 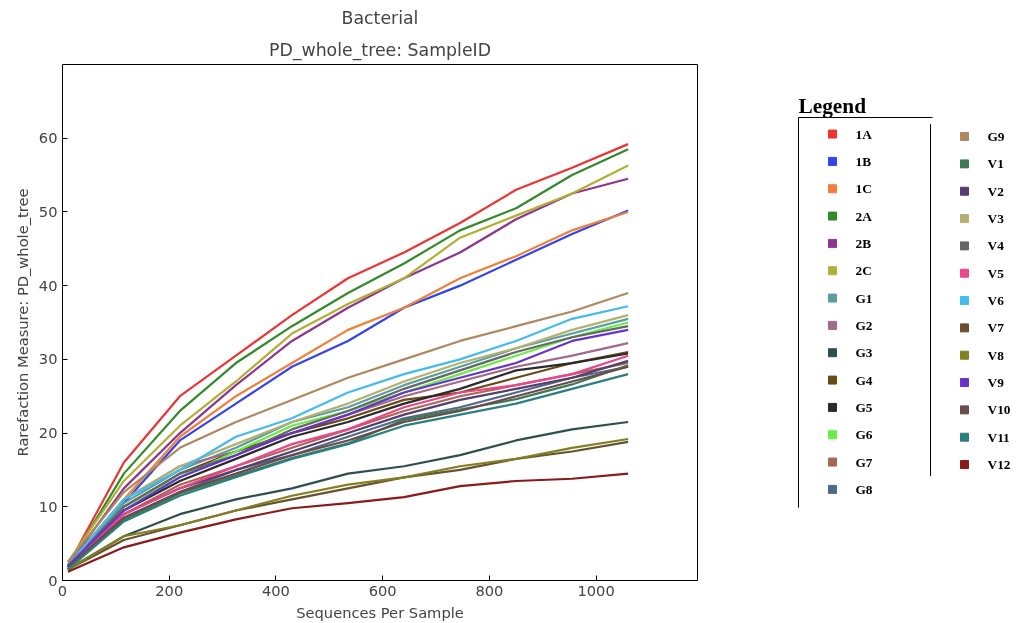 I want to click on x-tick-label: 400, so click(x=275, y=590).